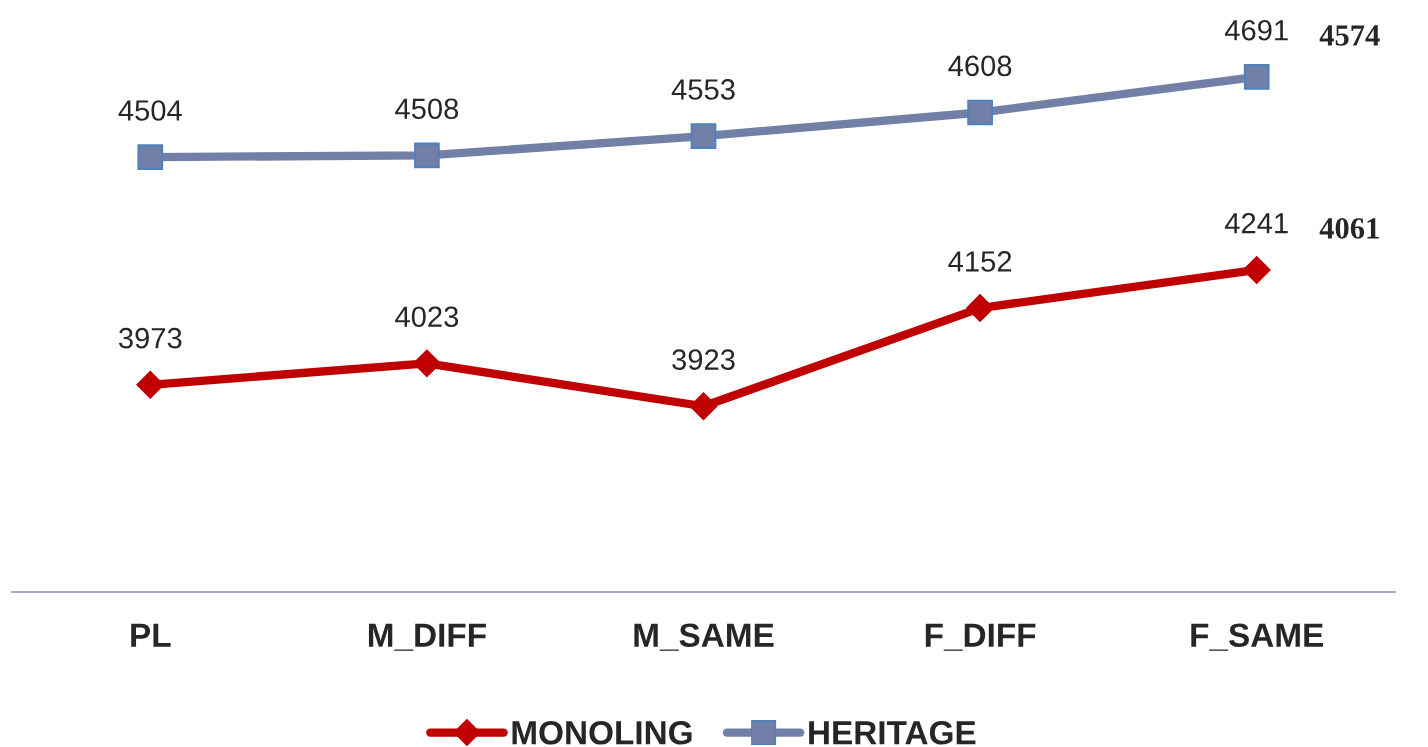 The width and height of the screenshot is (1428, 747). I want to click on data-label: 4608, so click(980, 66).